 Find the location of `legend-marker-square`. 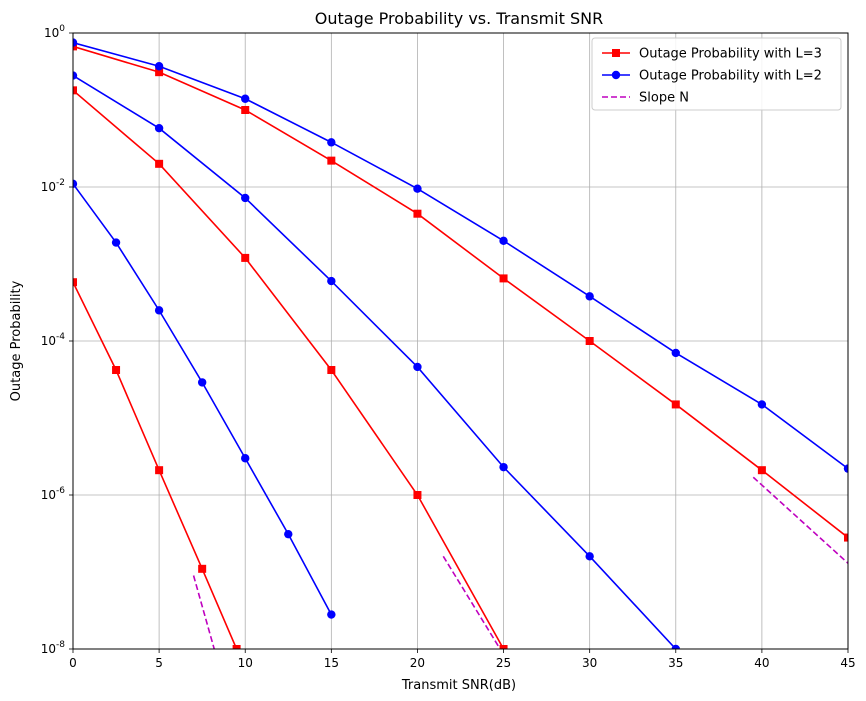

legend-marker-square is located at coordinates (616, 53).